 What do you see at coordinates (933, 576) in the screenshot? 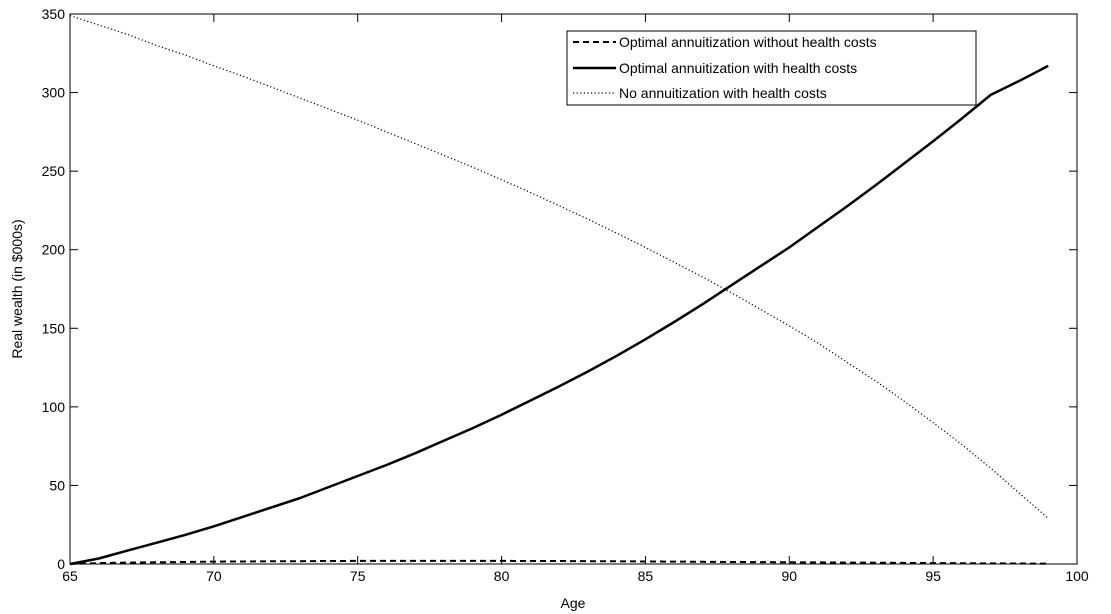
I see `x-tick-label: 95` at bounding box center [933, 576].